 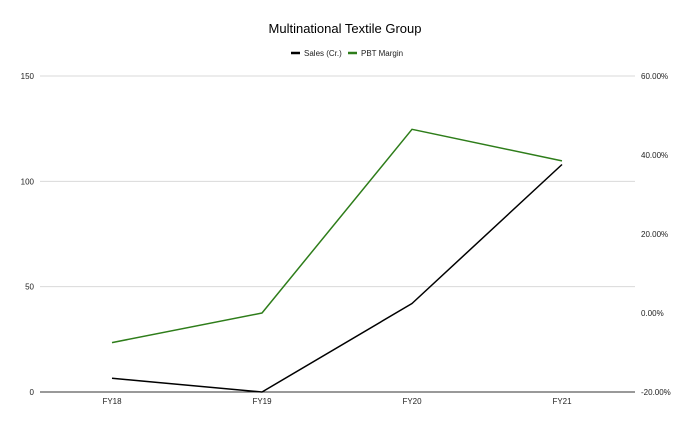 What do you see at coordinates (654, 76) in the screenshot?
I see `right-tick-label: 60.00%` at bounding box center [654, 76].